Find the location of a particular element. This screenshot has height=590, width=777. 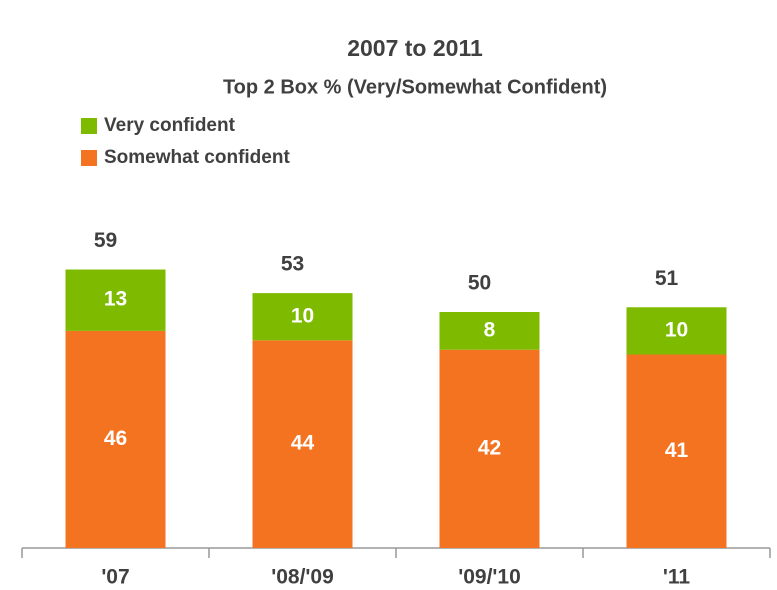

x-tick-label: '07 is located at coordinates (115, 577).